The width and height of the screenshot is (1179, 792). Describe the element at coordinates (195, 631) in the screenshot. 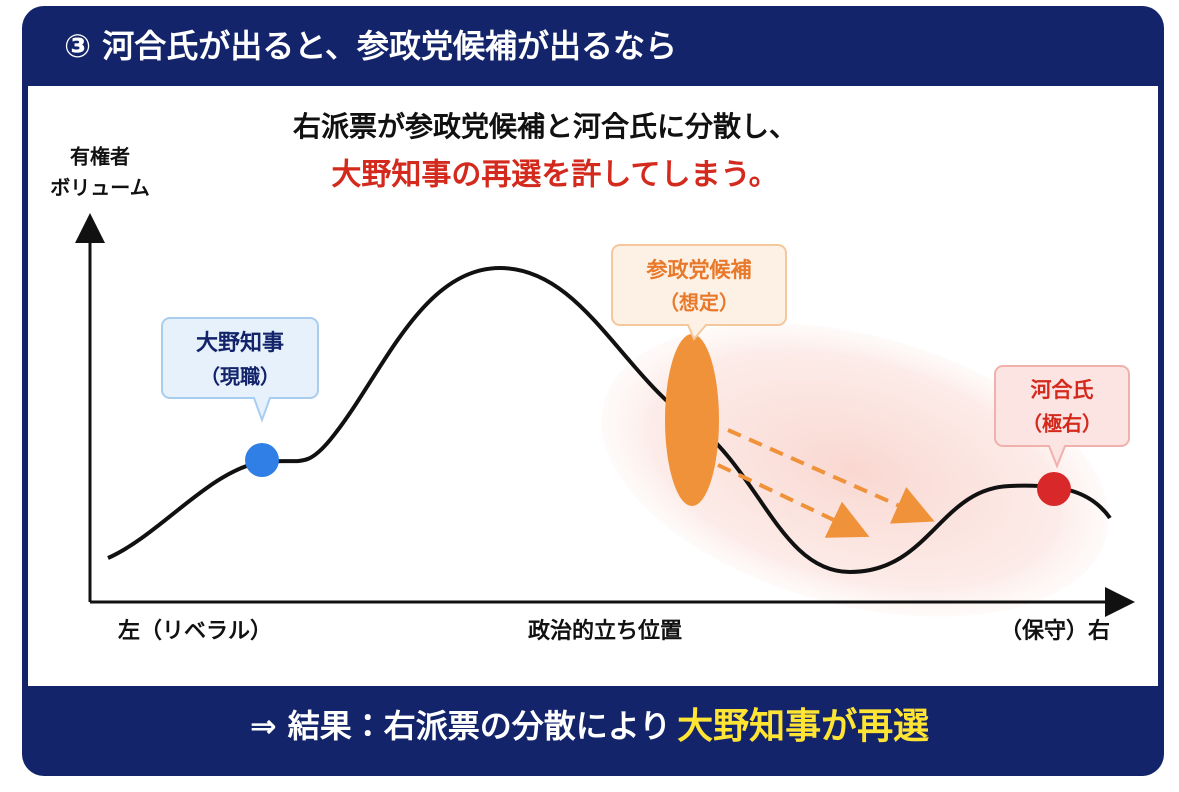

I see `x-axis-left: 左（リベラル）` at that location.